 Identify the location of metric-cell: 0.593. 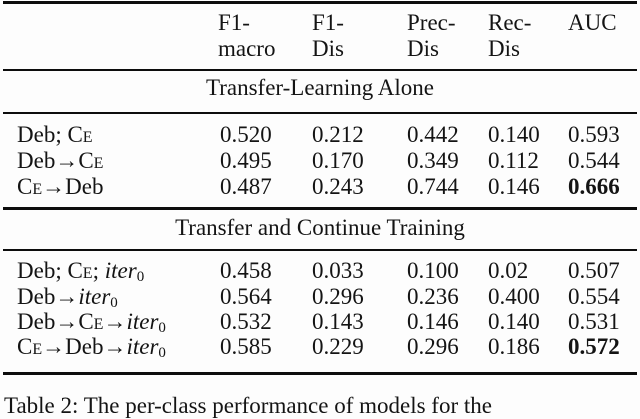
(594, 134).